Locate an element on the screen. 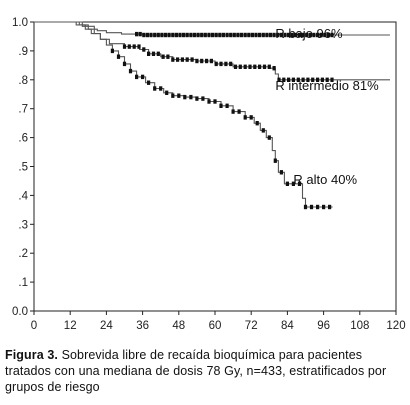 The height and width of the screenshot is (405, 410). y-tick-label: 1.0 is located at coordinates (20, 23).